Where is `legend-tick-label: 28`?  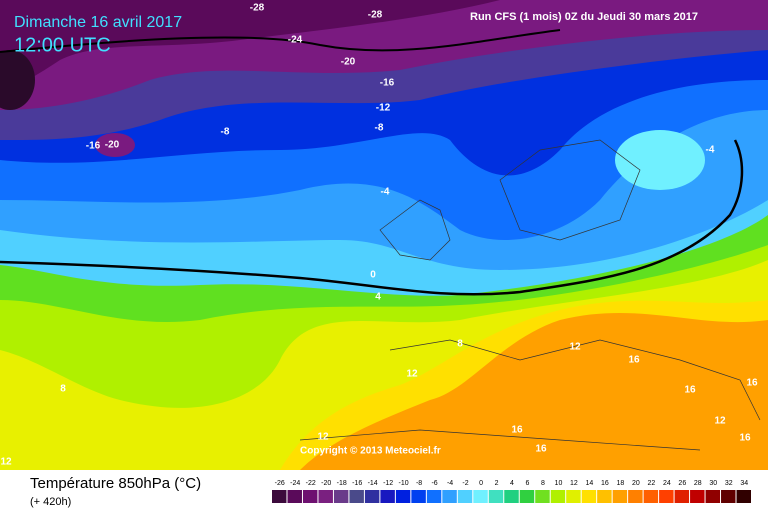 legend-tick-label: 28 is located at coordinates (698, 483).